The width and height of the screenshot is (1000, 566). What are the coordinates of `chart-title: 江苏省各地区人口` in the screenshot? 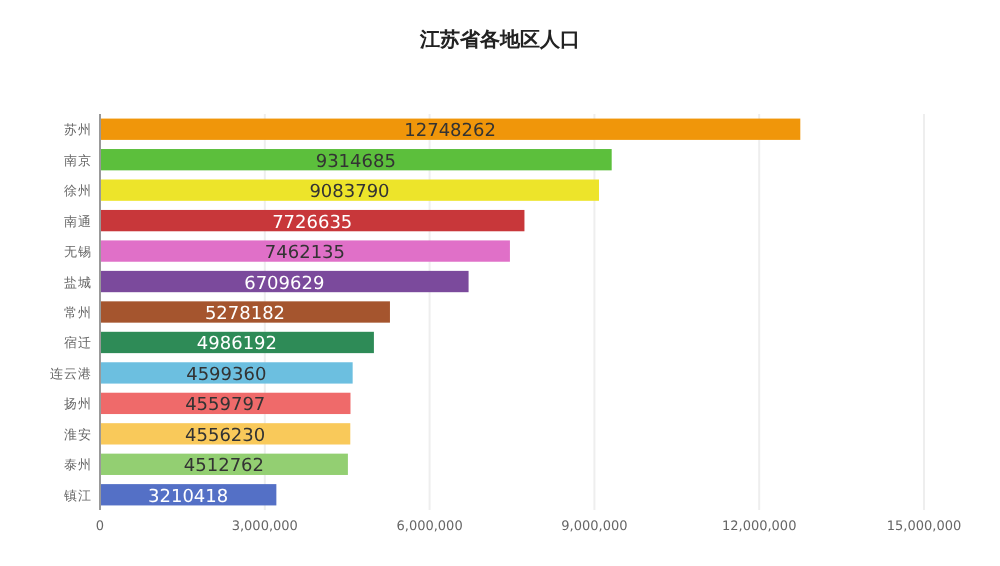 It's located at (499, 40).